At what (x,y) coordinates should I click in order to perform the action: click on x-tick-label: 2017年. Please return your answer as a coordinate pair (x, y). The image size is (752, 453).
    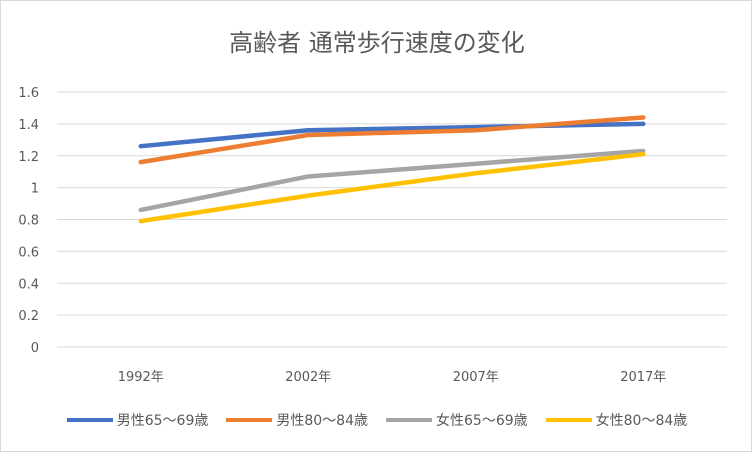
    Looking at the image, I should click on (643, 377).